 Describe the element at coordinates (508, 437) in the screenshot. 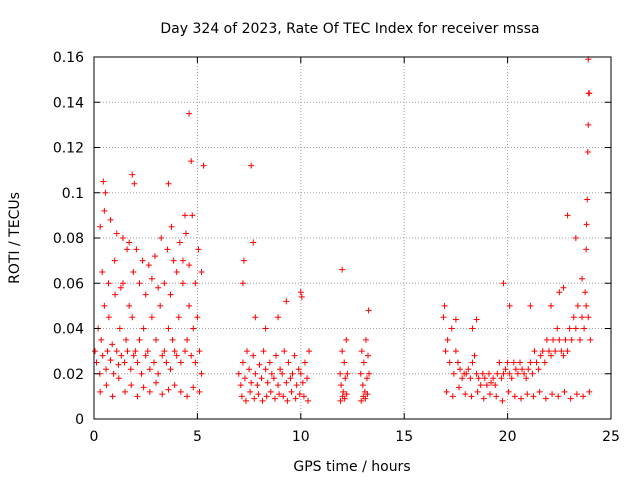

I see `x-tick-label: 20` at that location.